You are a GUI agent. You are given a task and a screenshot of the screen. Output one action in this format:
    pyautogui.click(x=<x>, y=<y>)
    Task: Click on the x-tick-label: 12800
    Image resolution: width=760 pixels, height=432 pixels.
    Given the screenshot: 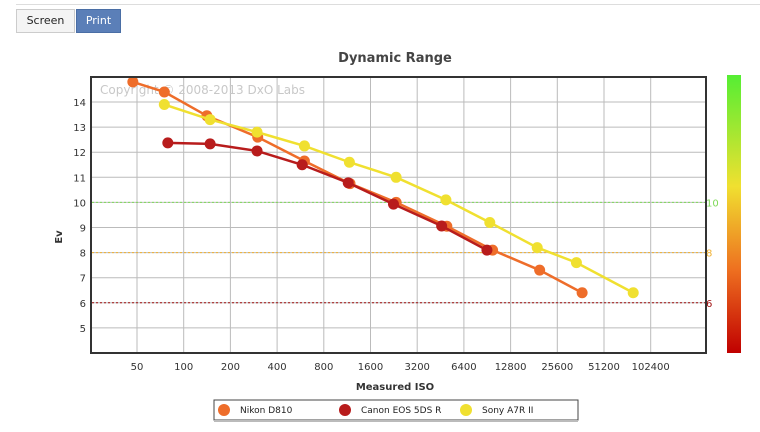 What is the action you would take?
    pyautogui.click(x=511, y=367)
    